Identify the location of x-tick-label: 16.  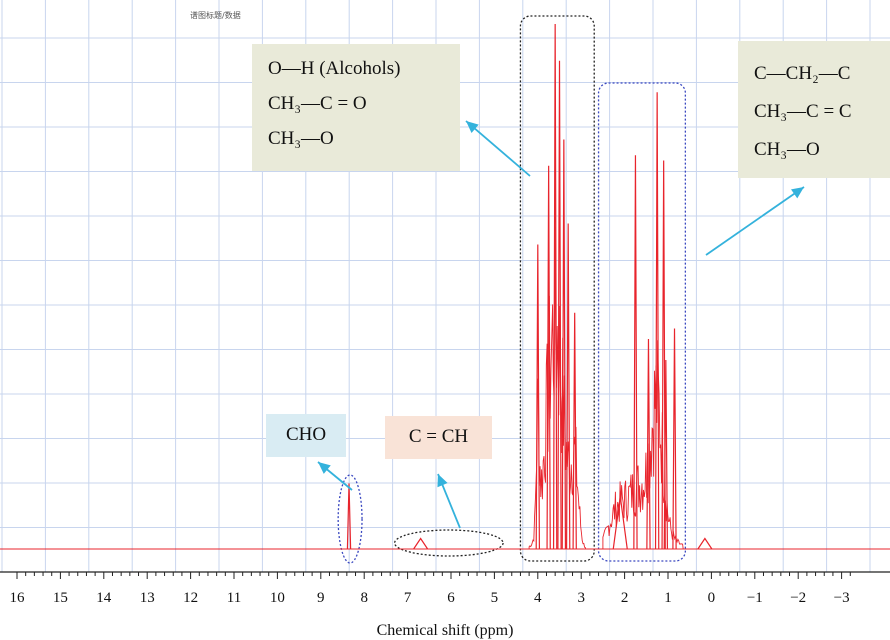
(18, 598).